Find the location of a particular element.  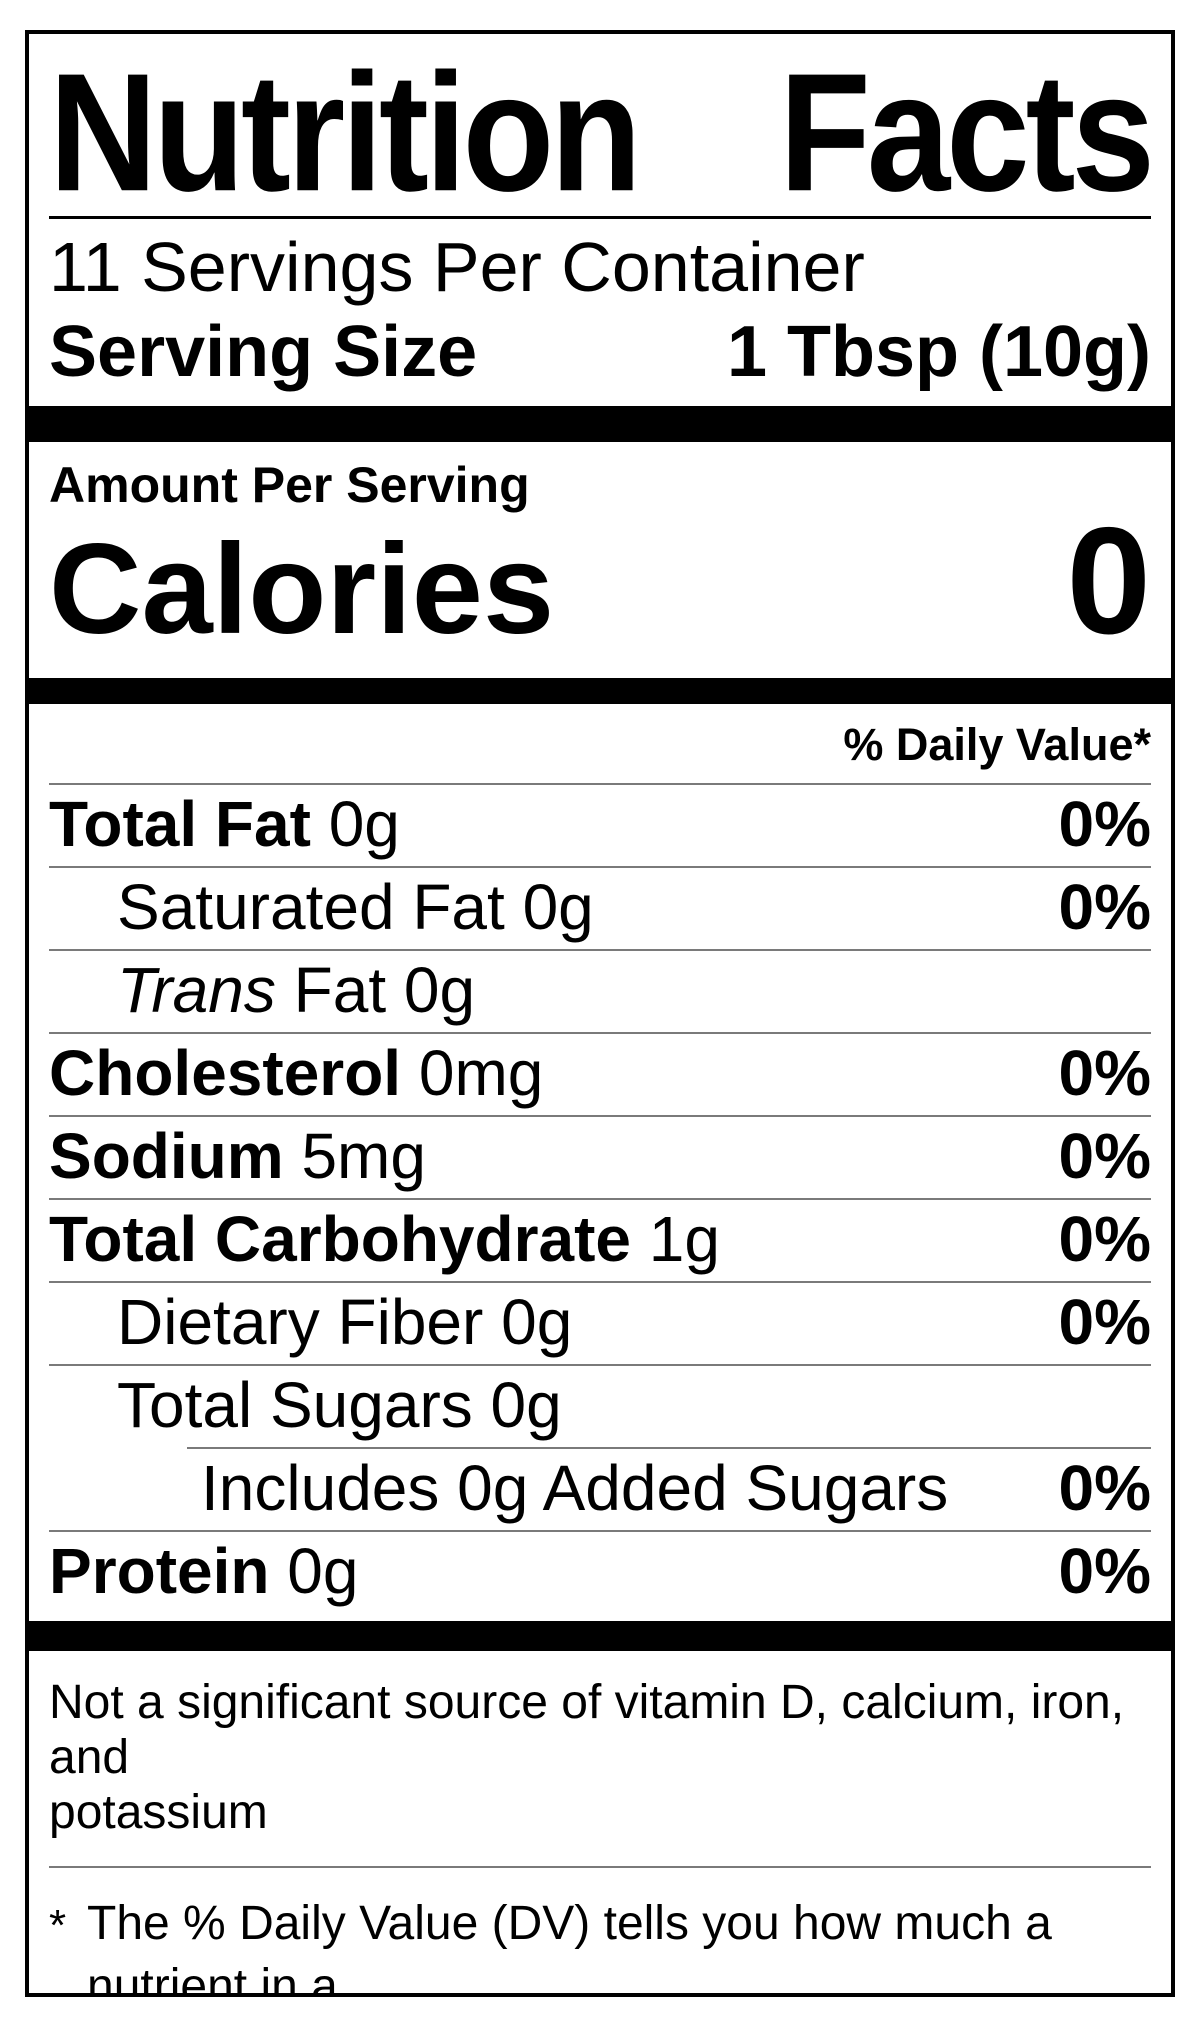

nutrient-row: Total Sugars 0g is located at coordinates (600, 1405).